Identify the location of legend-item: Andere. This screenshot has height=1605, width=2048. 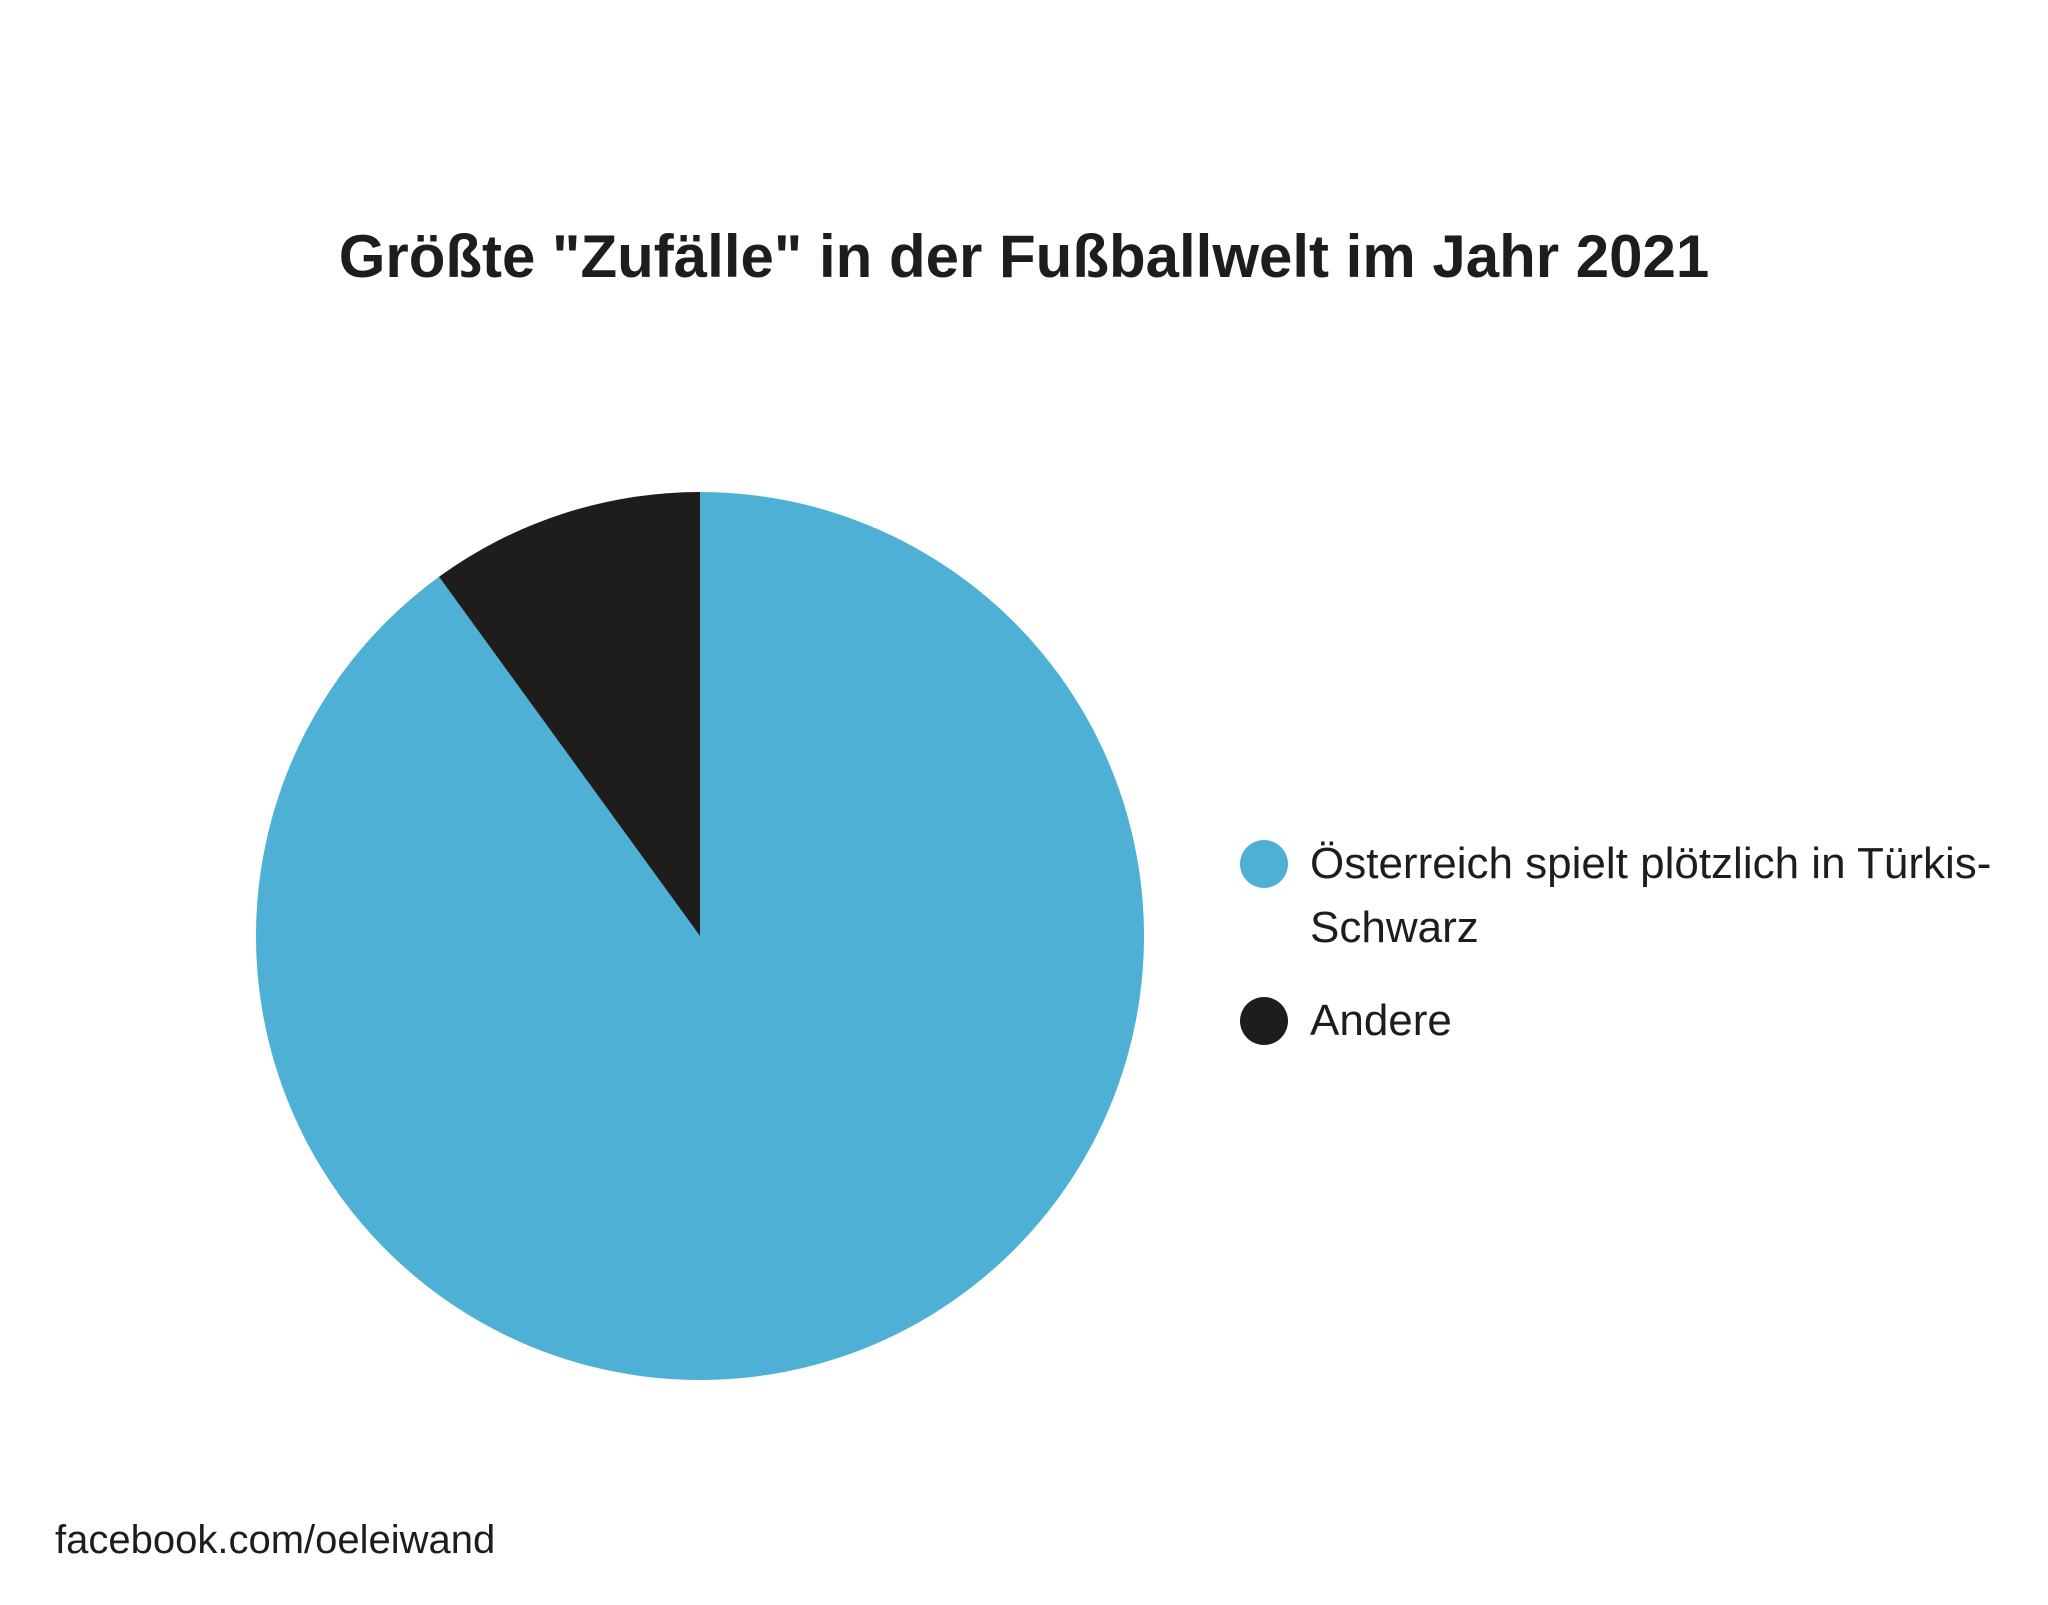
(1640, 1023).